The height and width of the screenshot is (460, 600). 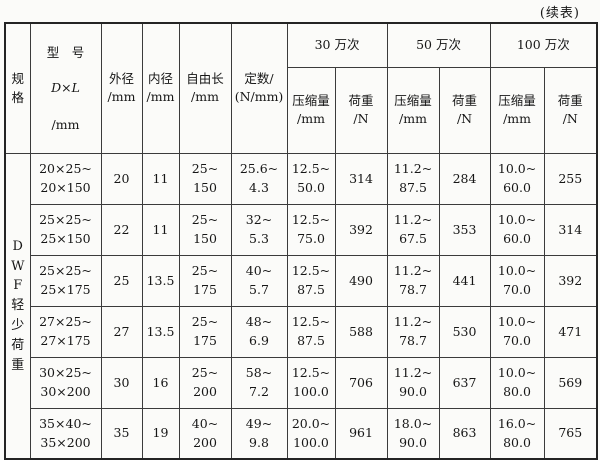 I want to click on table-cell: 22, so click(x=121, y=229).